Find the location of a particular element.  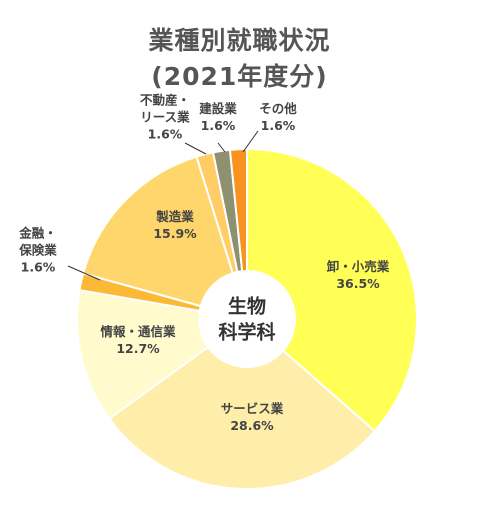

slice-name-label-3: 保険業 is located at coordinates (37, 250).